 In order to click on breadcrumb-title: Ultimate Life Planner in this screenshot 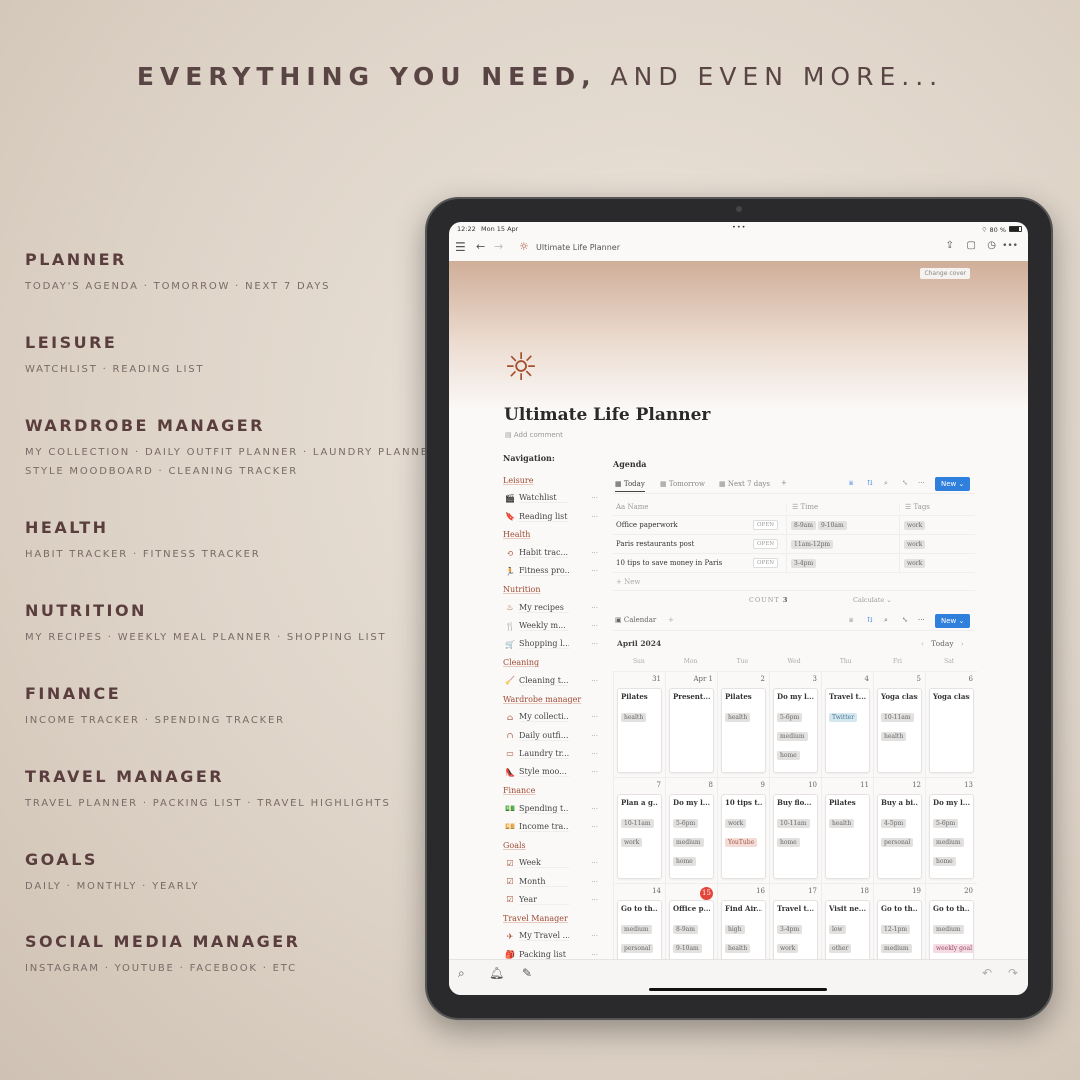, I will do `click(578, 247)`.